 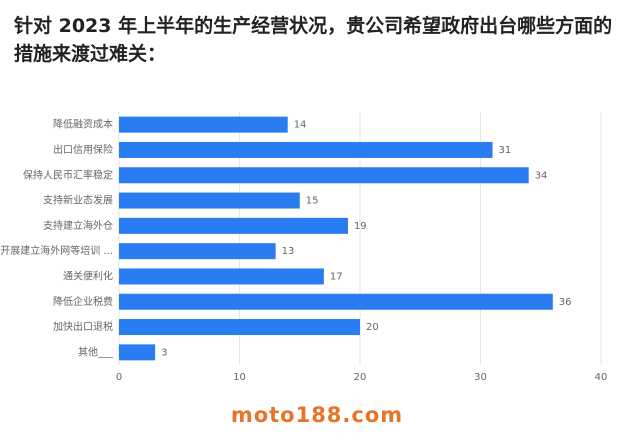 What do you see at coordinates (541, 175) in the screenshot?
I see `value-label: 34` at bounding box center [541, 175].